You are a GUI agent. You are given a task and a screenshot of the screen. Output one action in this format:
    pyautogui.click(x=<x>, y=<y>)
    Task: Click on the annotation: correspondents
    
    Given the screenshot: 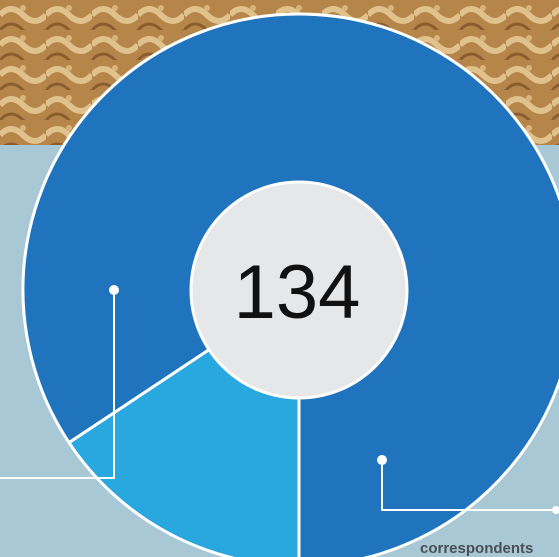 What is the action you would take?
    pyautogui.click(x=476, y=548)
    